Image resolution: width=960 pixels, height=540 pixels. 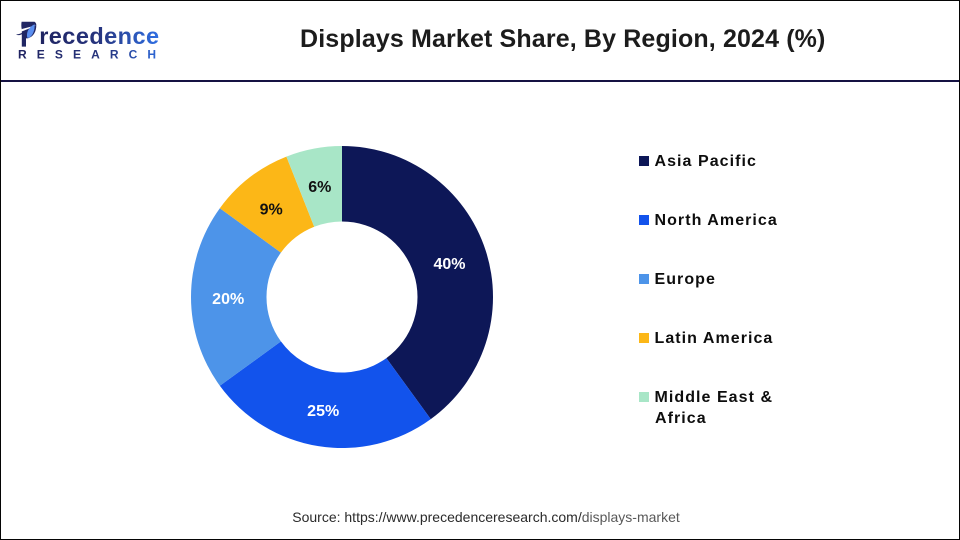 What do you see at coordinates (323, 411) in the screenshot?
I see `svg-text: 25%` at bounding box center [323, 411].